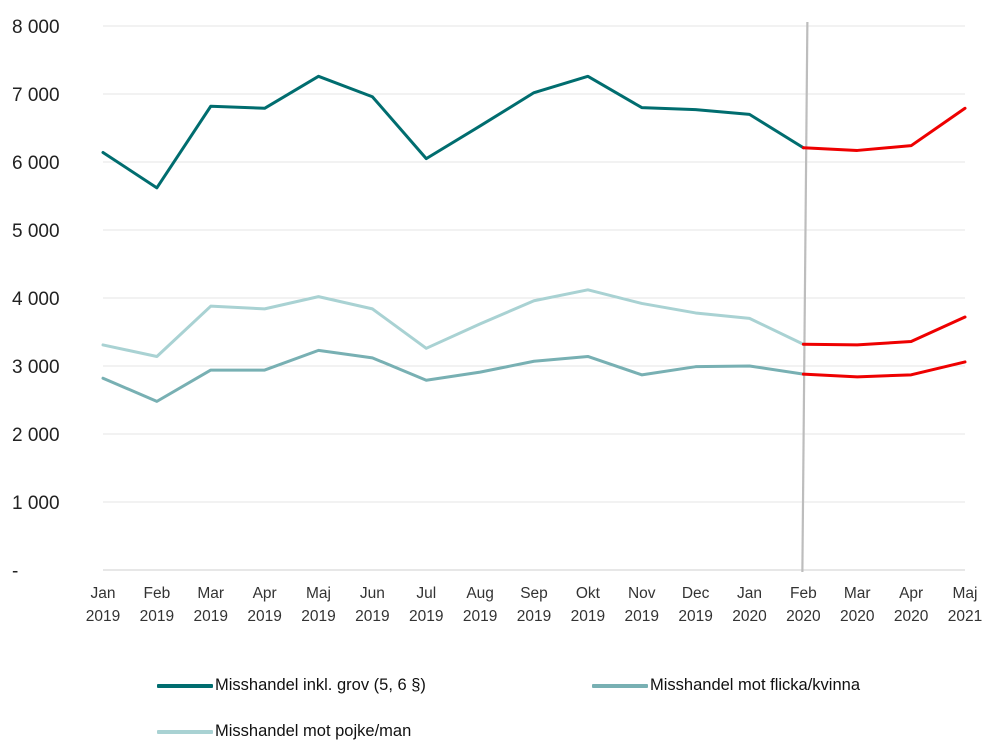 This screenshot has width=984, height=746. I want to click on x-tick-label-month: Dec, so click(696, 593).